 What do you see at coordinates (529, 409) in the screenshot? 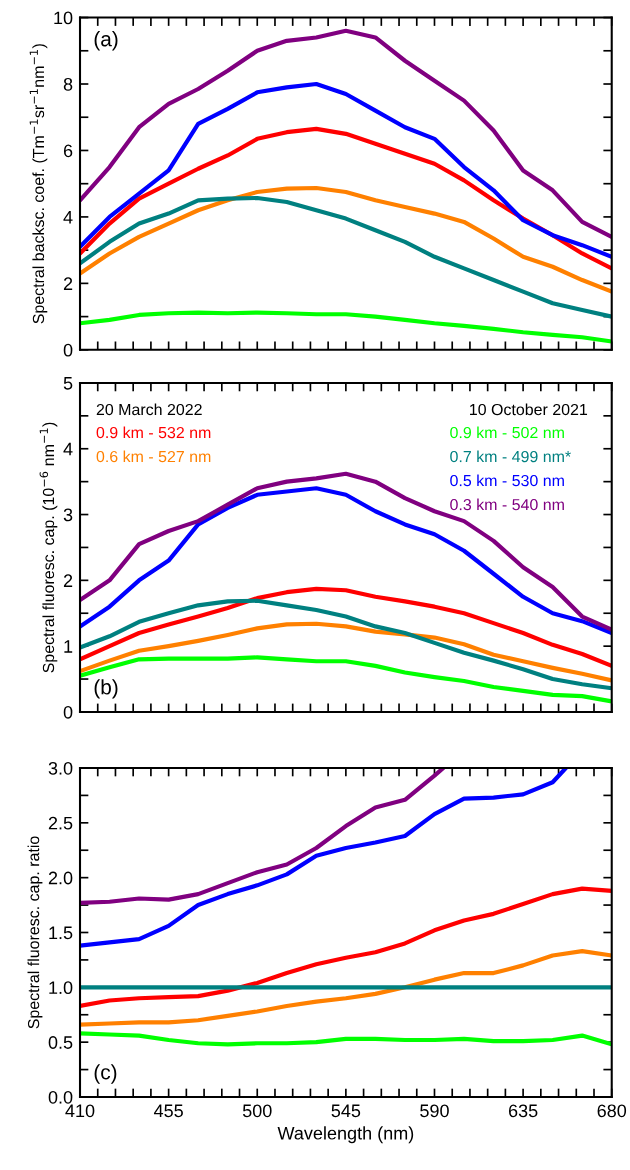
I see `annotation: 10 October 2021` at bounding box center [529, 409].